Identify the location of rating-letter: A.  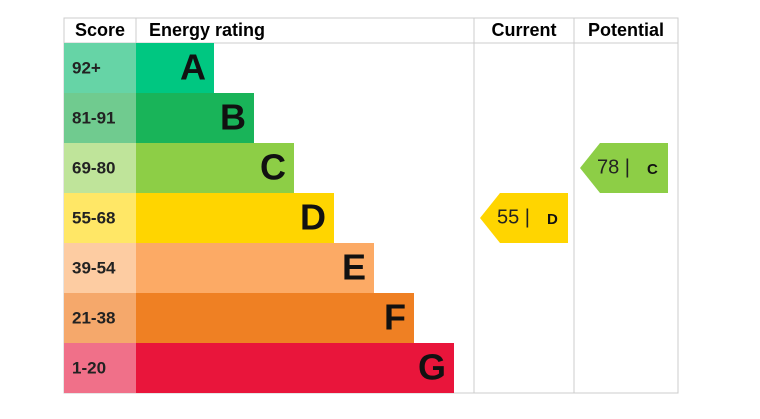
(193, 67).